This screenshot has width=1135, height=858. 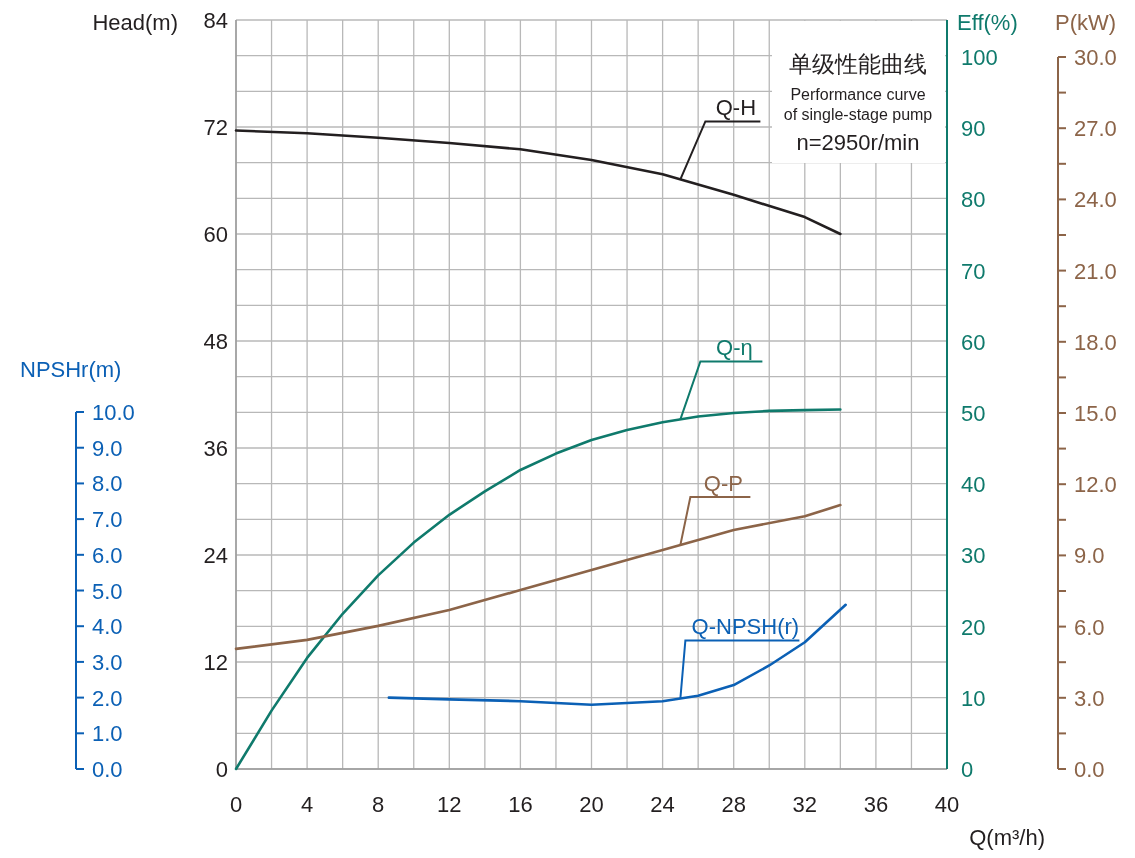 I want to click on y-tick-label: 7.0, so click(x=107, y=520).